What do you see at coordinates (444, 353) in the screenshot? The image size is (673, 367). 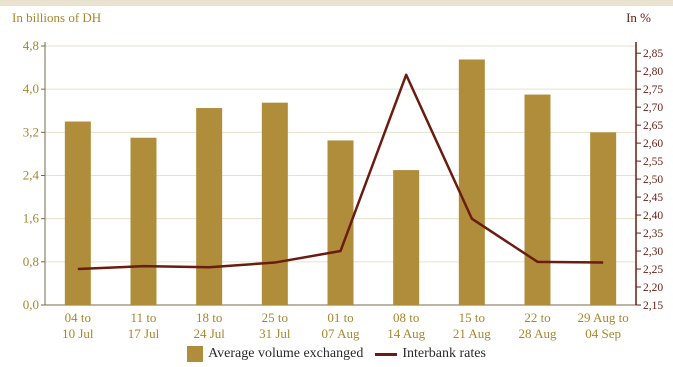 I see `legend-label-rates: Interbank rates` at bounding box center [444, 353].